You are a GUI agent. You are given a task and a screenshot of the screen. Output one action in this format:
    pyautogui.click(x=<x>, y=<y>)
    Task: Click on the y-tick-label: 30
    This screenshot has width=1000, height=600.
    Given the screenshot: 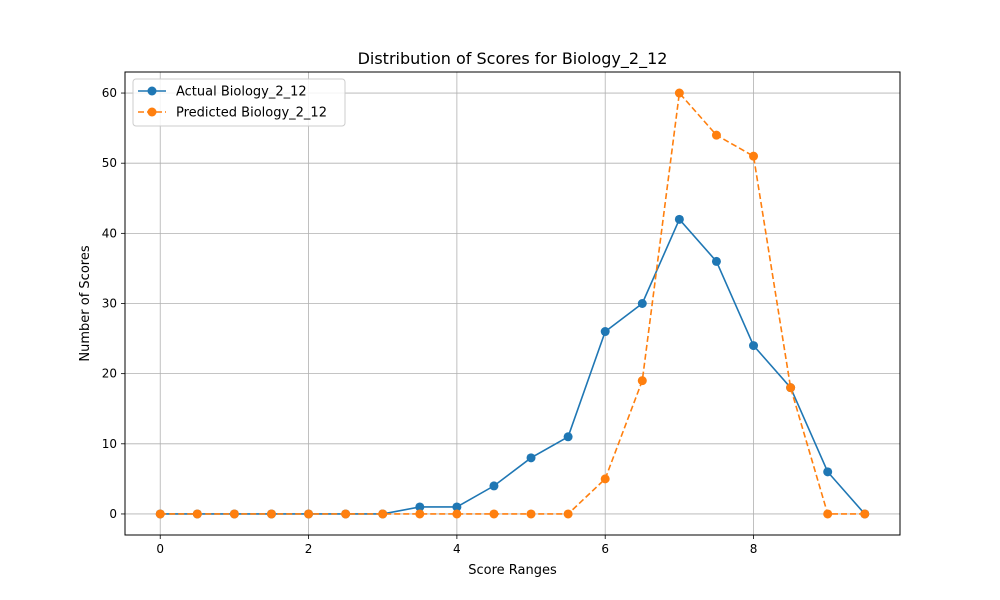 What is the action you would take?
    pyautogui.click(x=109, y=304)
    